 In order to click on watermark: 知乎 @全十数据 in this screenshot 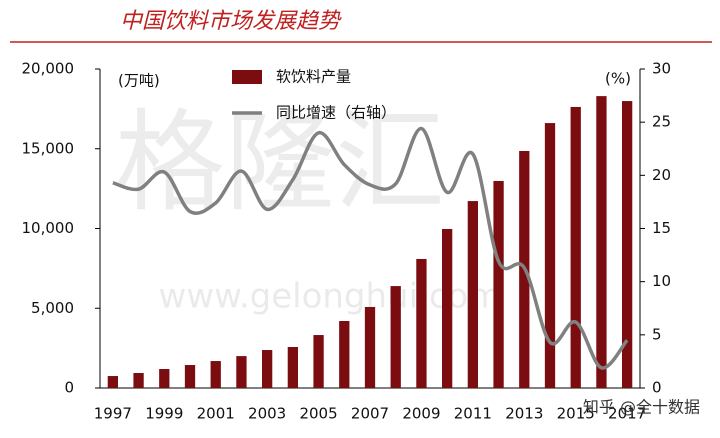, I will do `click(641, 407)`.